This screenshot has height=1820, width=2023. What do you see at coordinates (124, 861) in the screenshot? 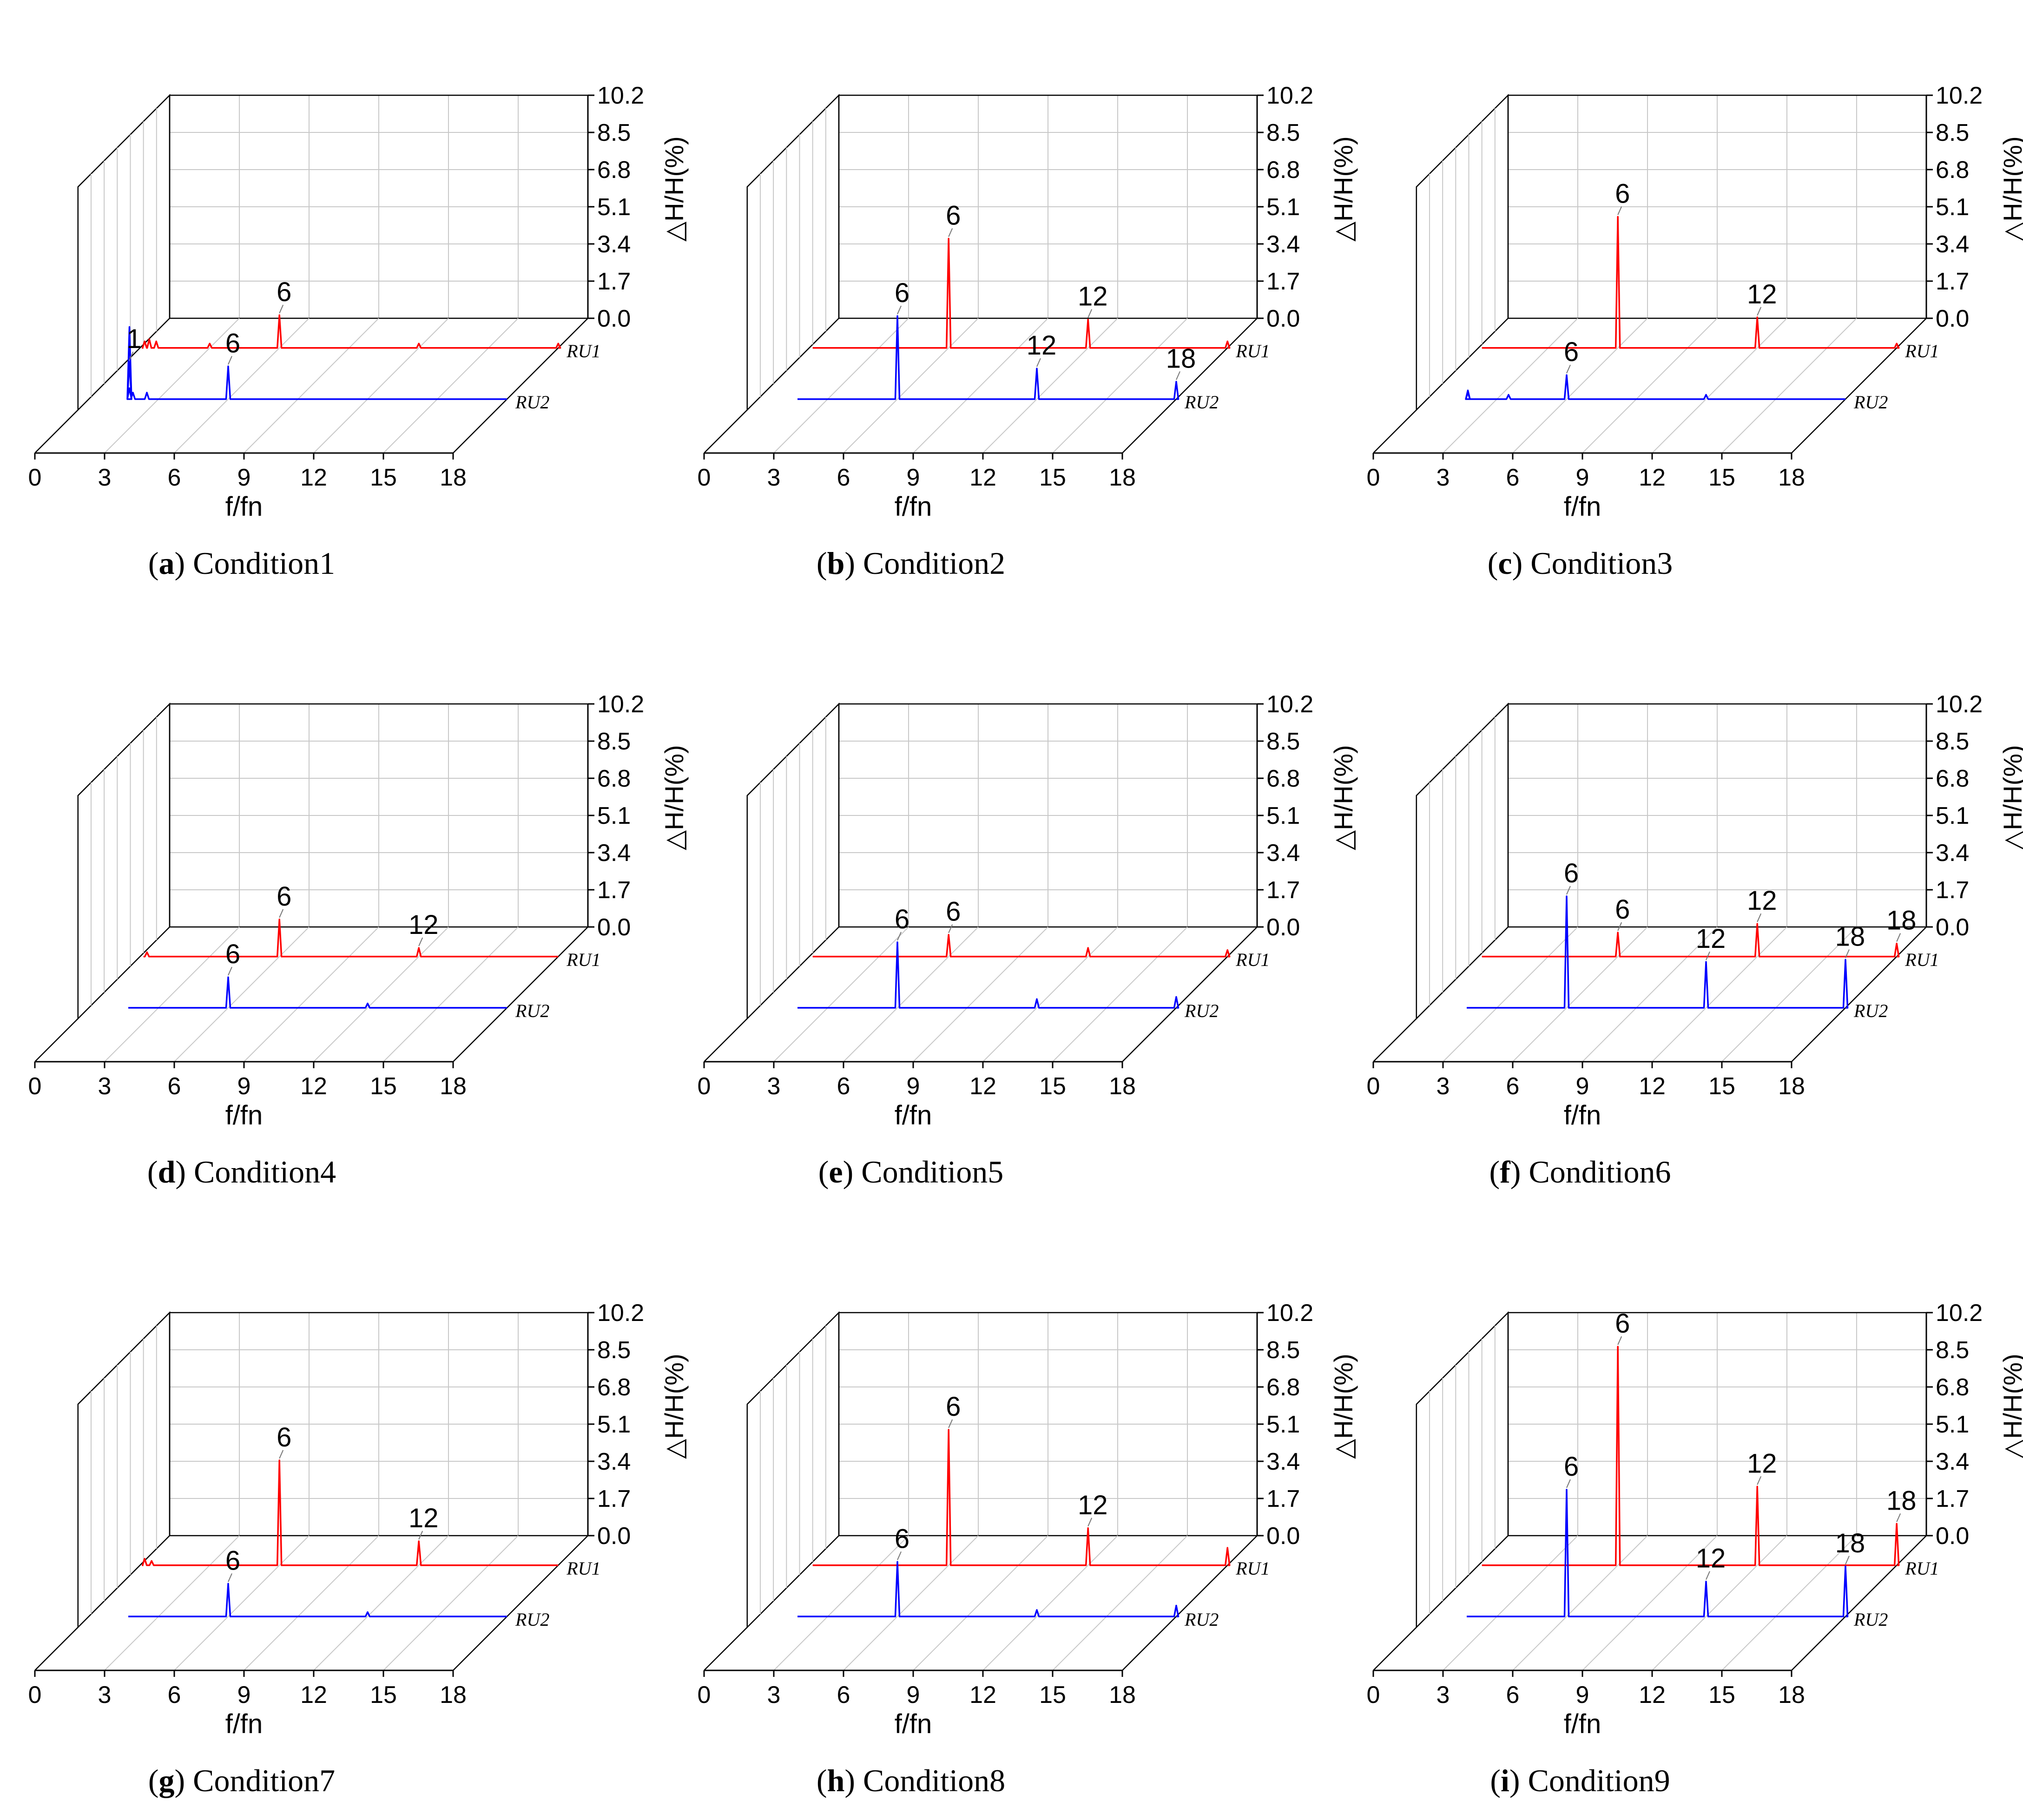
I see `left-wall-frame` at bounding box center [124, 861].